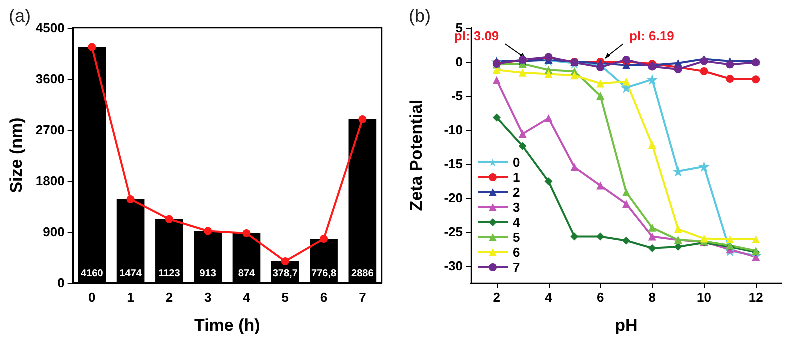  I want to click on legend-label: 5, so click(516, 237).